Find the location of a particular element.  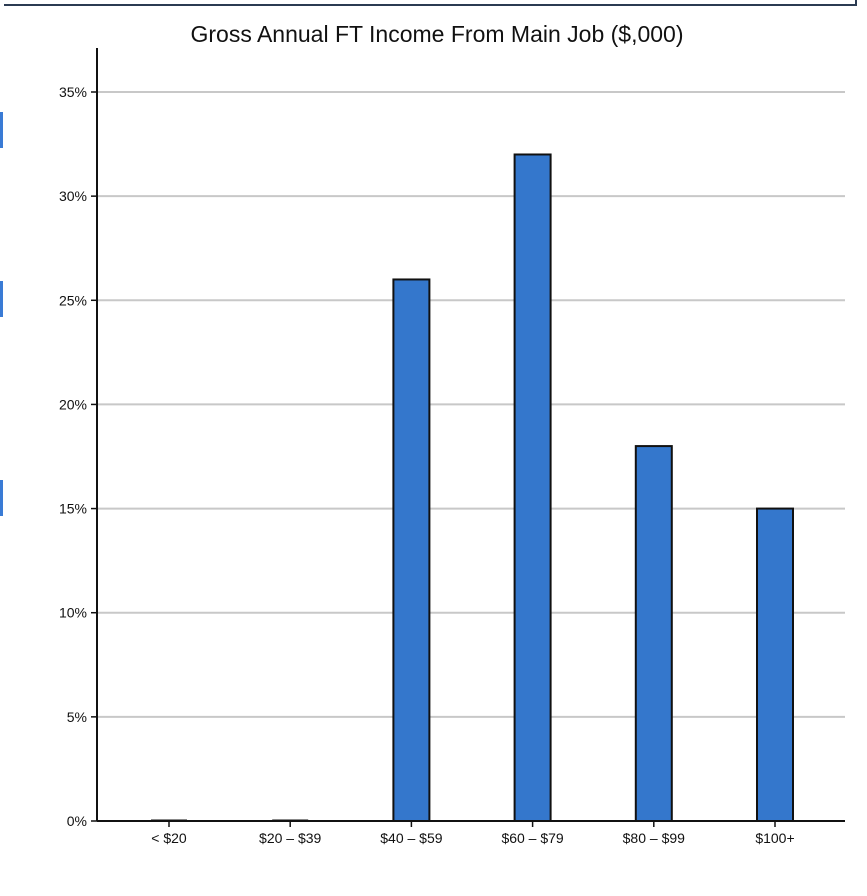

y-tick-label: 0% is located at coordinates (77, 821).